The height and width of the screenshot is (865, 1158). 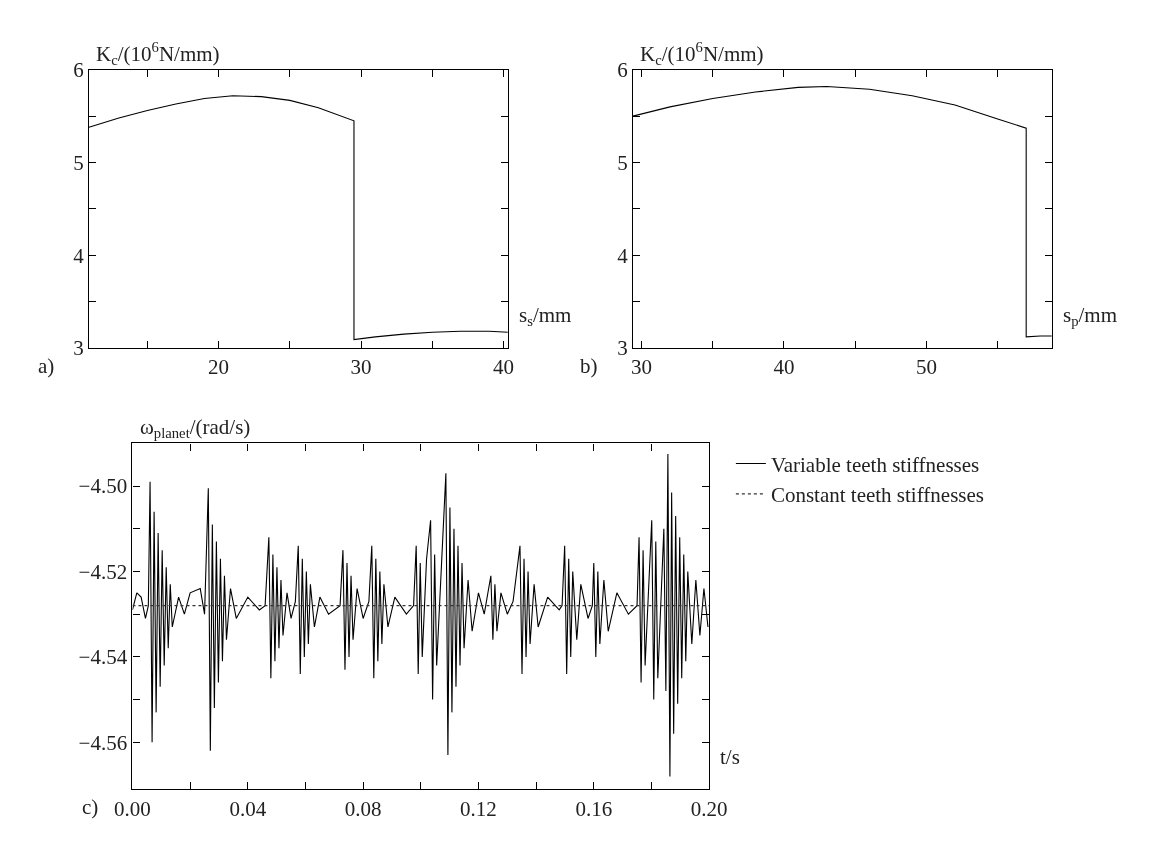 What do you see at coordinates (877, 495) in the screenshot?
I see `legend-label: Constant teeth stiffnesses` at bounding box center [877, 495].